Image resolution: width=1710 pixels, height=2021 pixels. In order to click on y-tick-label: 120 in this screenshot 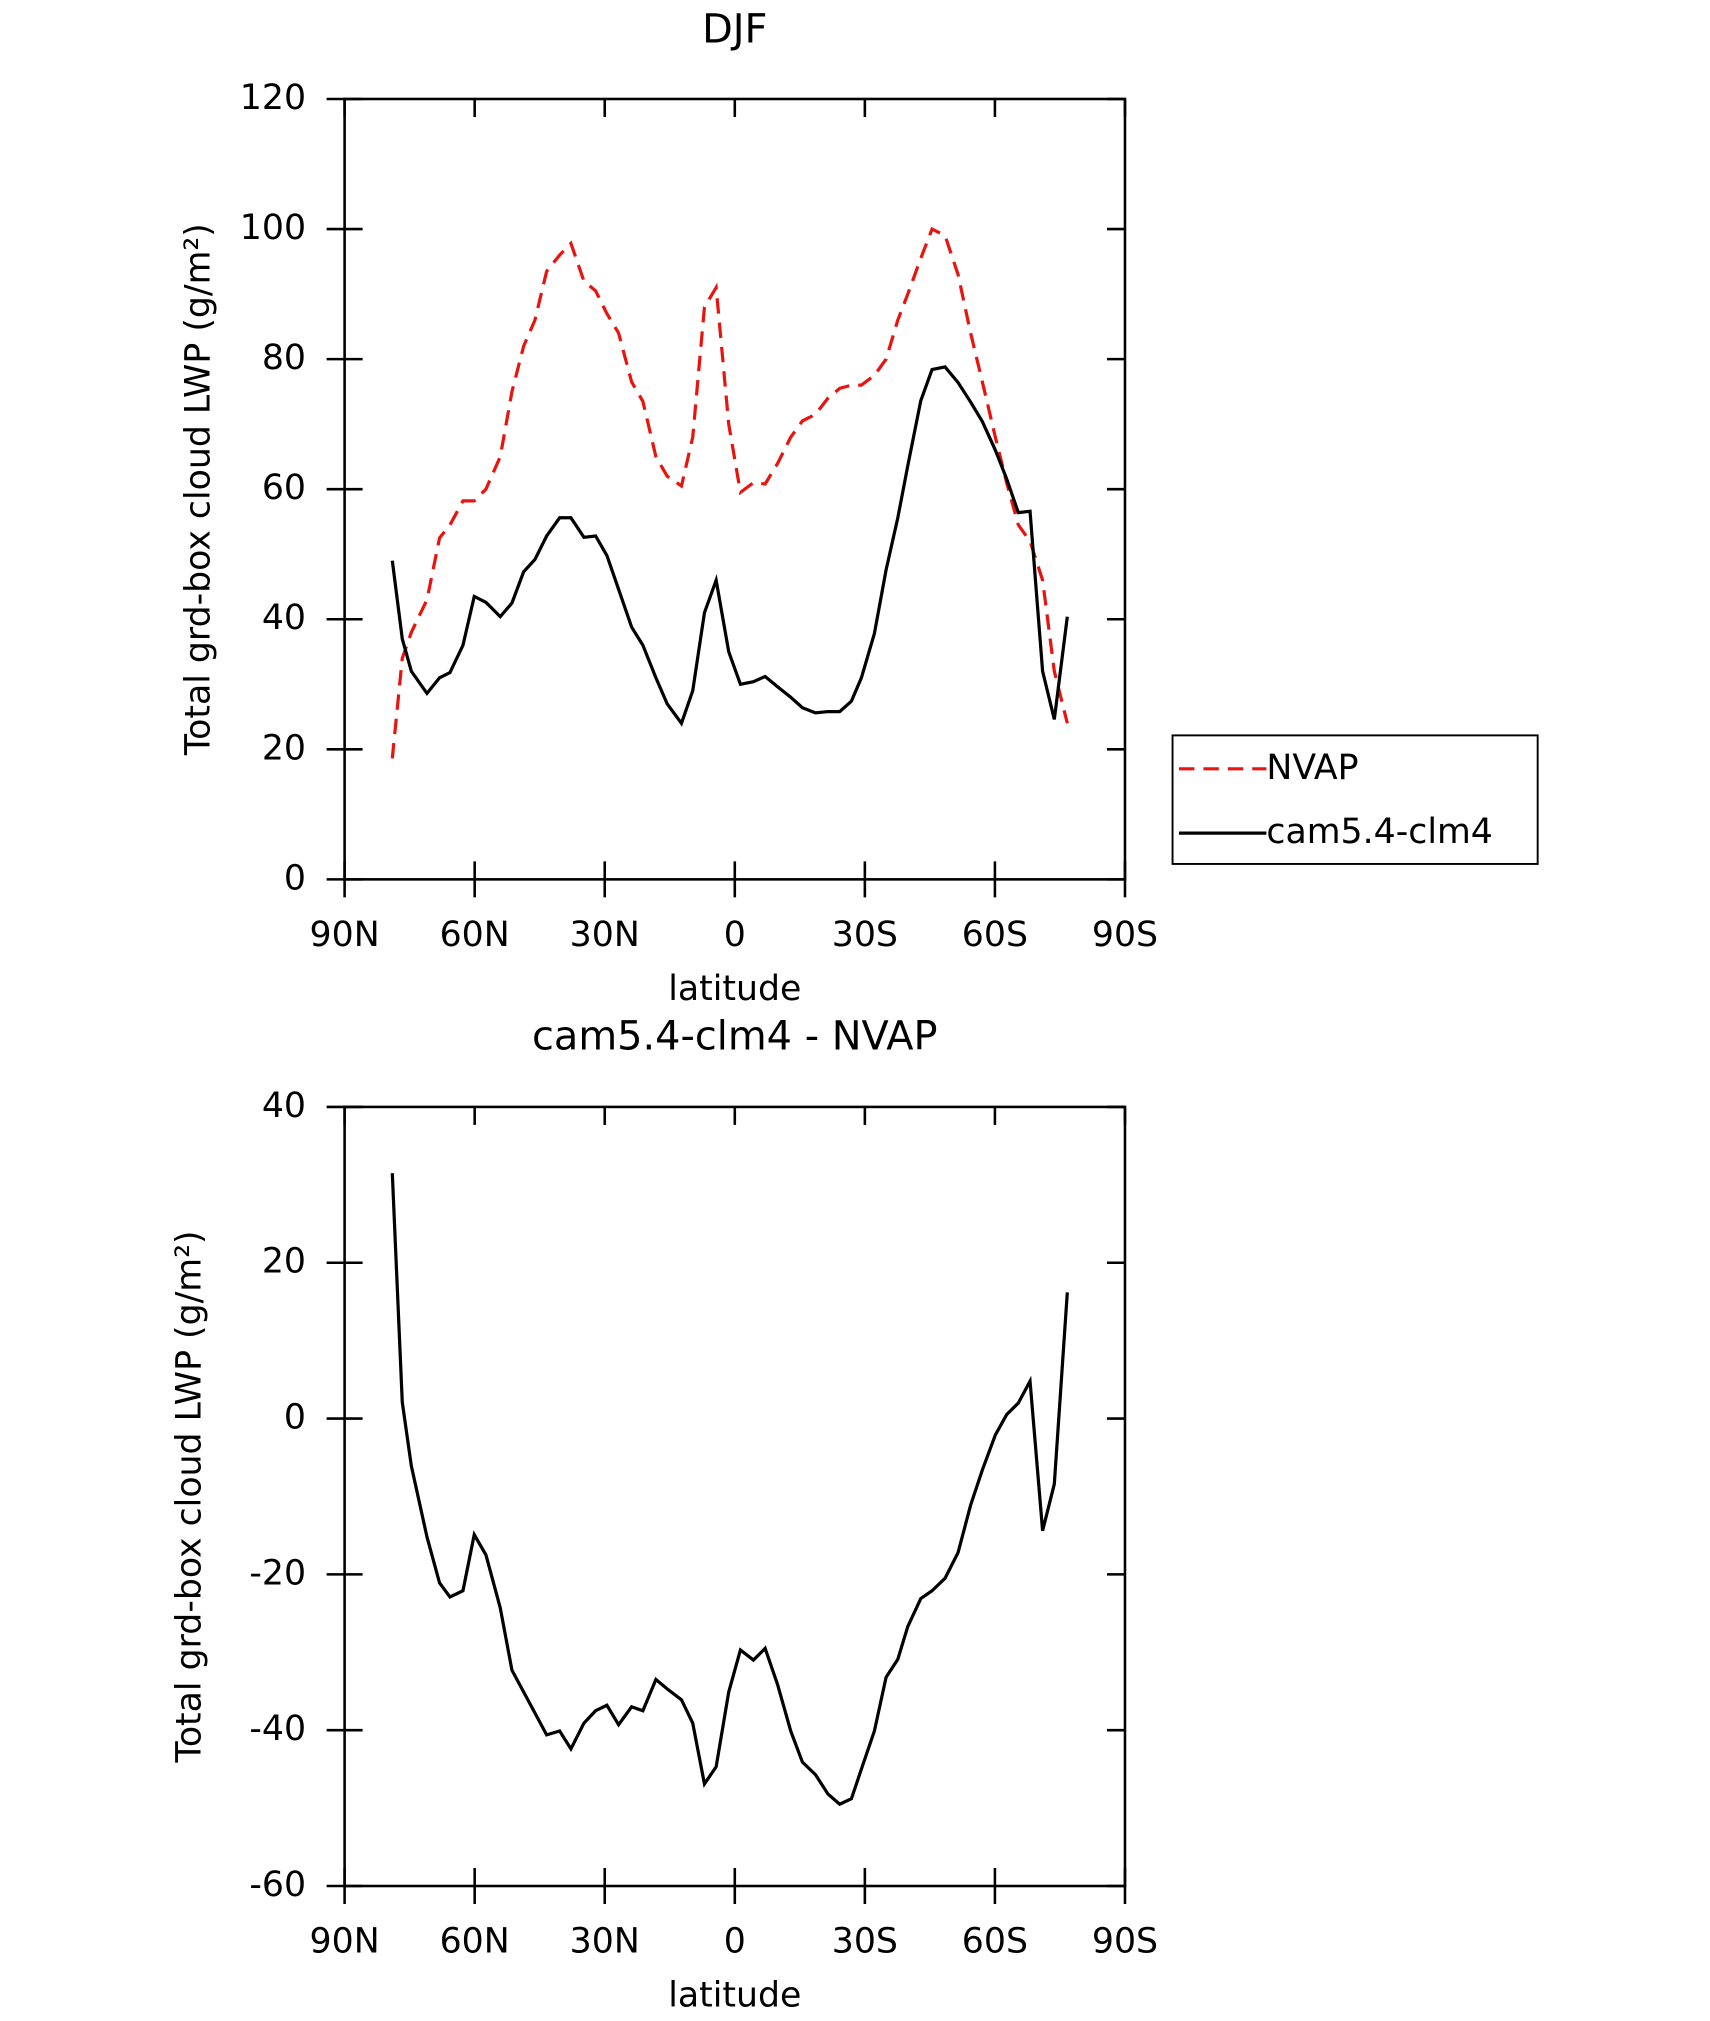, I will do `click(273, 98)`.